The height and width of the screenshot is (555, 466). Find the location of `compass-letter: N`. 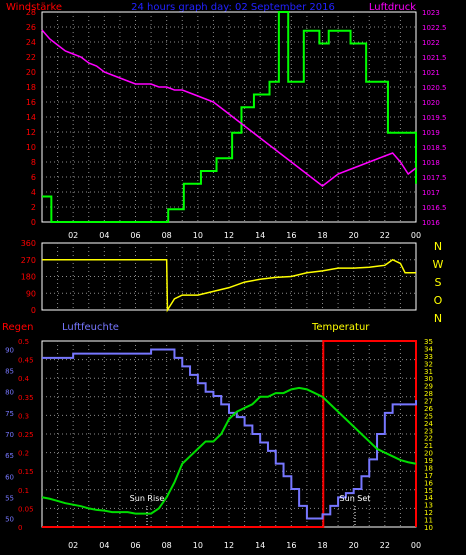

compass-letter: N is located at coordinates (438, 318).